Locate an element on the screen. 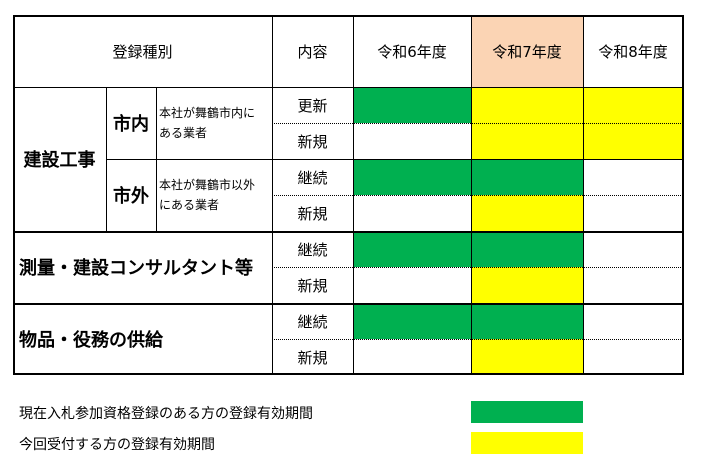 The width and height of the screenshot is (709, 476). header-year6: 令和6年度 is located at coordinates (412, 51).